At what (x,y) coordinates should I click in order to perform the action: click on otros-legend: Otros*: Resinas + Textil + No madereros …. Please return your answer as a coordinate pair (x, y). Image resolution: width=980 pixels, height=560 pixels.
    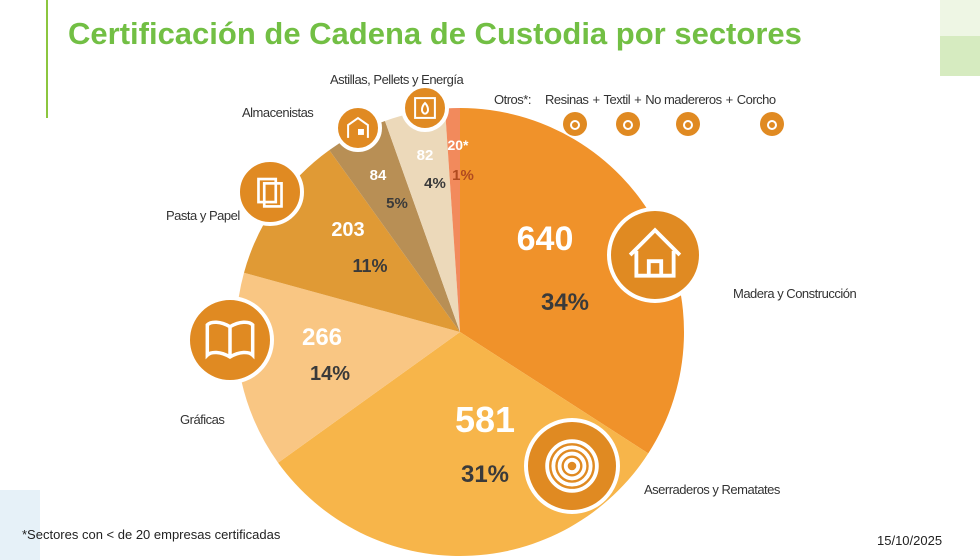
    Looking at the image, I should click on (635, 99).